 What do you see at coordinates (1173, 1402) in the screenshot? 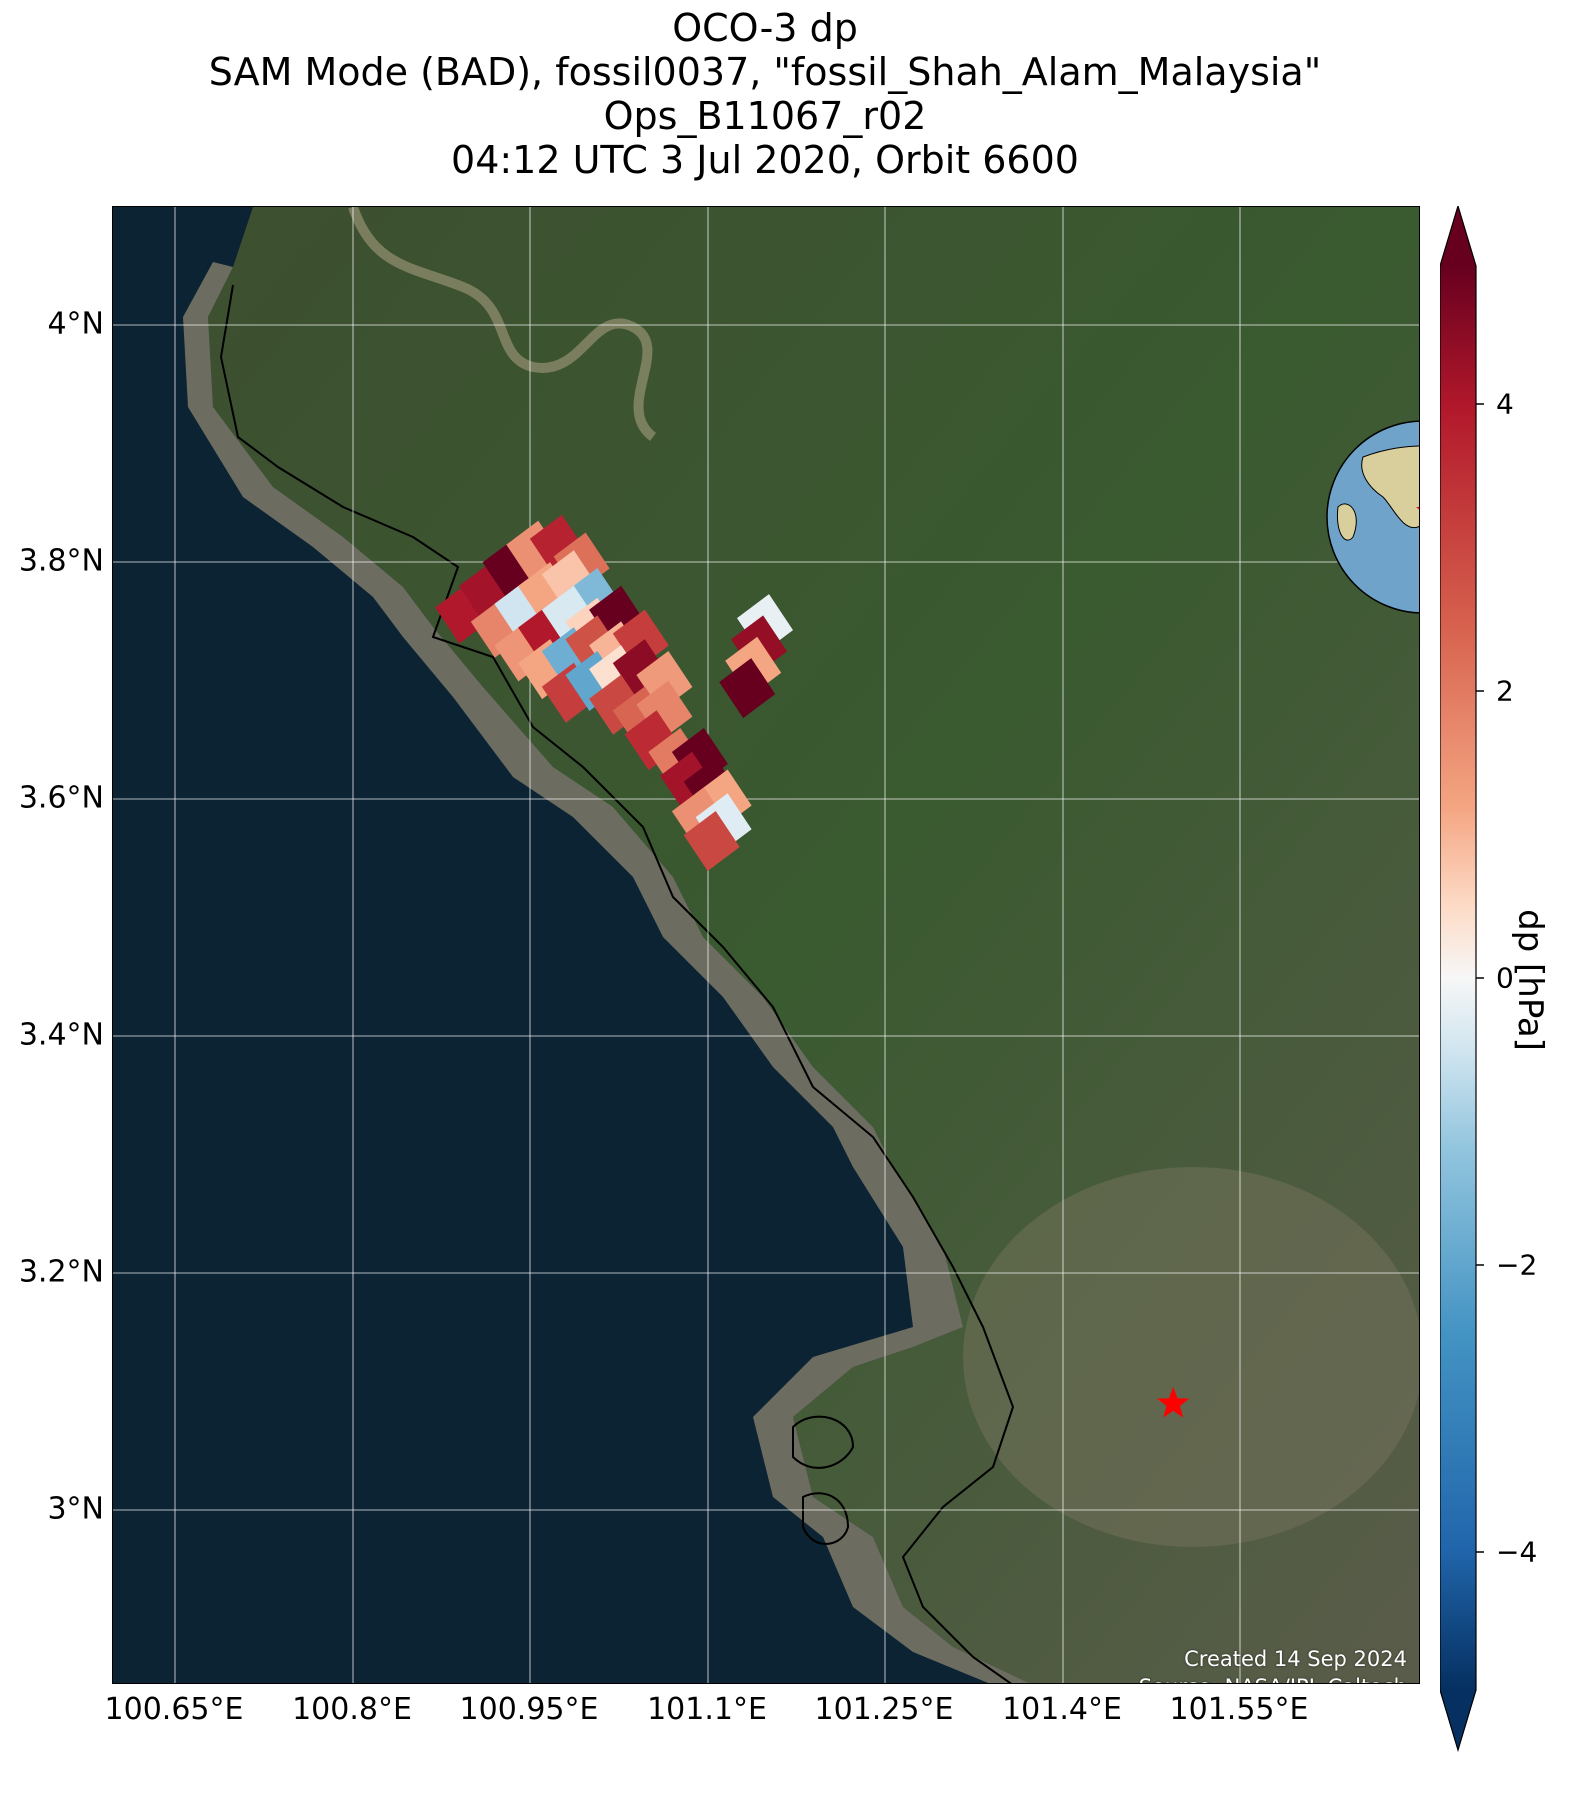
I see `target-star-marker` at bounding box center [1173, 1402].